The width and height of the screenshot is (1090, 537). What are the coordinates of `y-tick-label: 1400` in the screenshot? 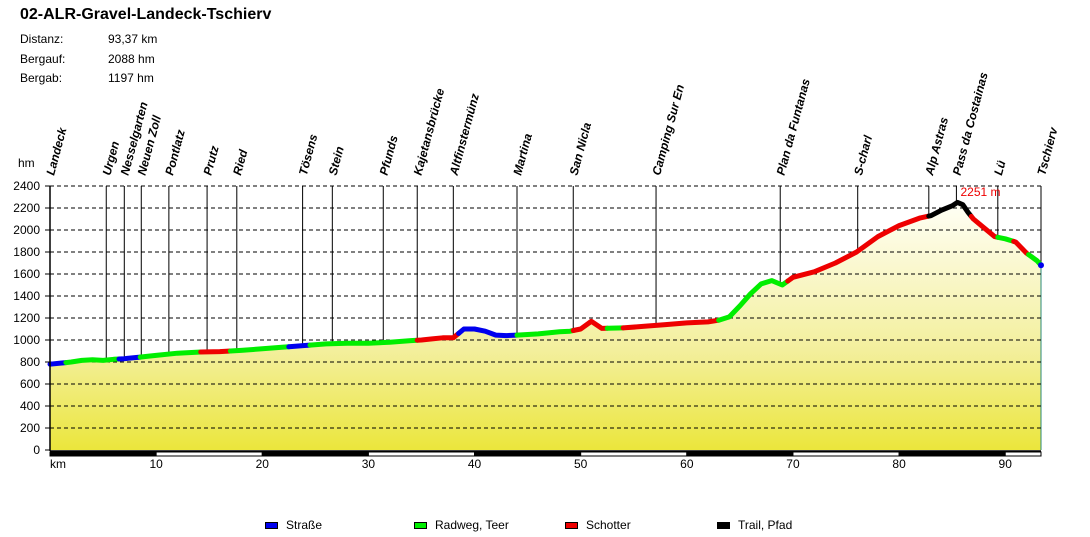 It's located at (26, 296).